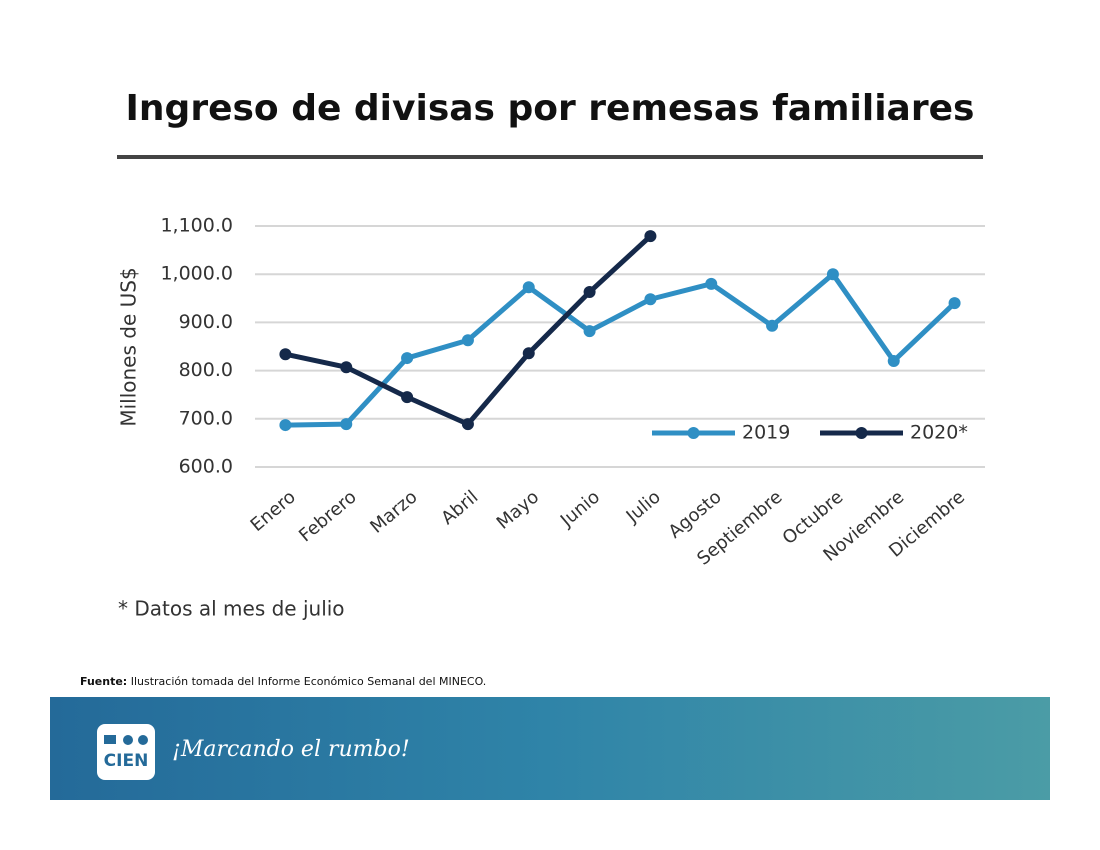  What do you see at coordinates (393, 512) in the screenshot?
I see `x-tick-label: Marzo` at bounding box center [393, 512].